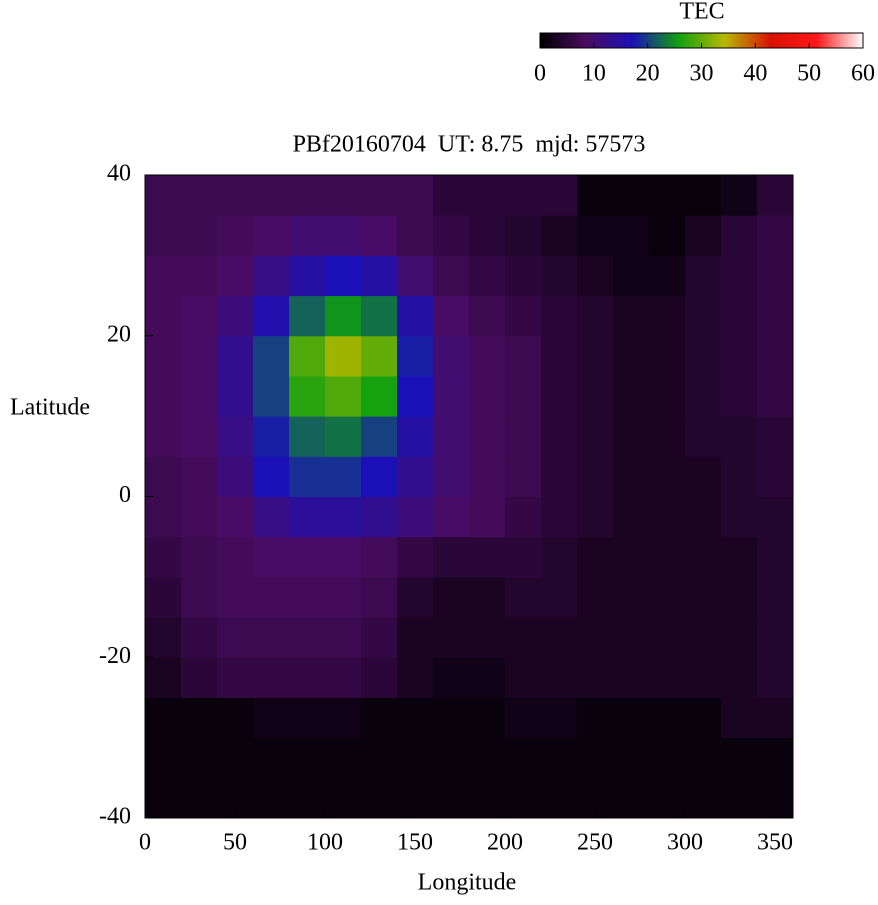 This screenshot has width=878, height=905. What do you see at coordinates (594, 74) in the screenshot?
I see `colorbar-tick-label: 10` at bounding box center [594, 74].